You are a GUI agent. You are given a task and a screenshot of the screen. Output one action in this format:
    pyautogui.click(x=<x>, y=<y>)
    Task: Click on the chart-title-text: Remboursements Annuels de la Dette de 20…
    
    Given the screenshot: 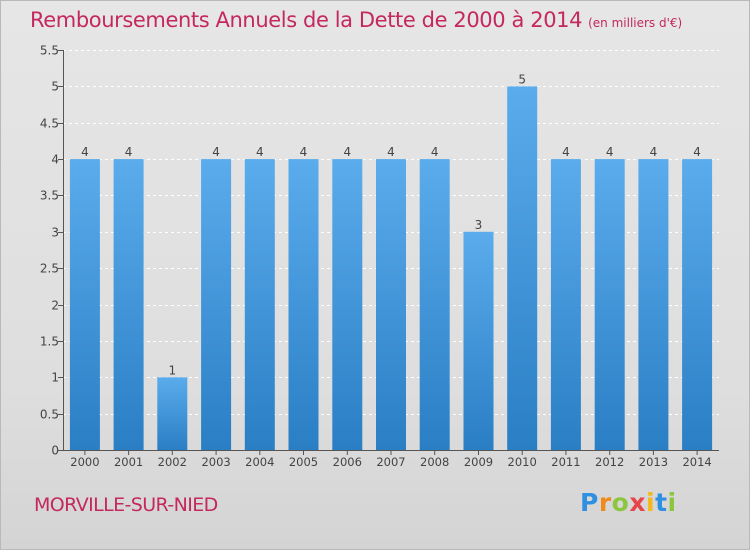 What is the action you would take?
    pyautogui.click(x=306, y=20)
    